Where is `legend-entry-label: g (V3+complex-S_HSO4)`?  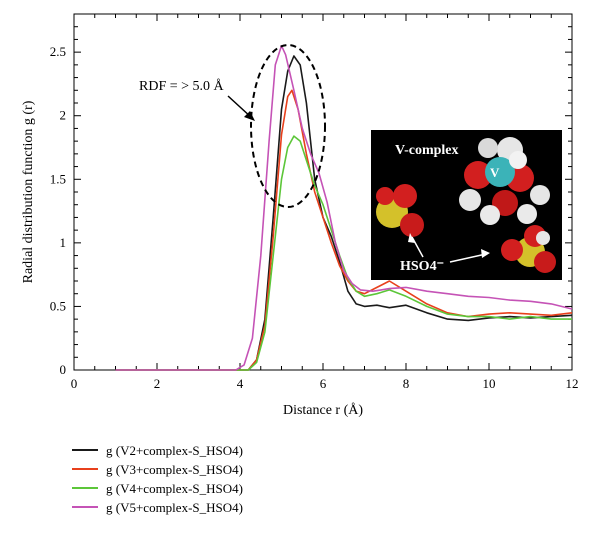
legend-entry-label: g (V3+complex-S_HSO4) is located at coordinates (174, 469).